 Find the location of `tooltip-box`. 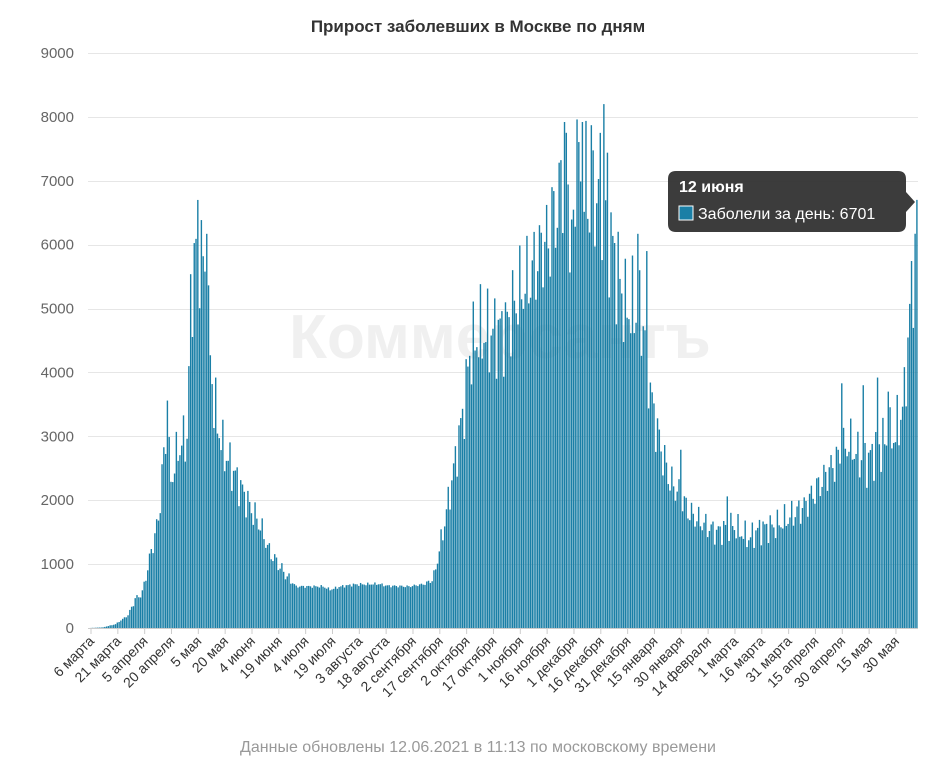

tooltip-box is located at coordinates (791, 201).